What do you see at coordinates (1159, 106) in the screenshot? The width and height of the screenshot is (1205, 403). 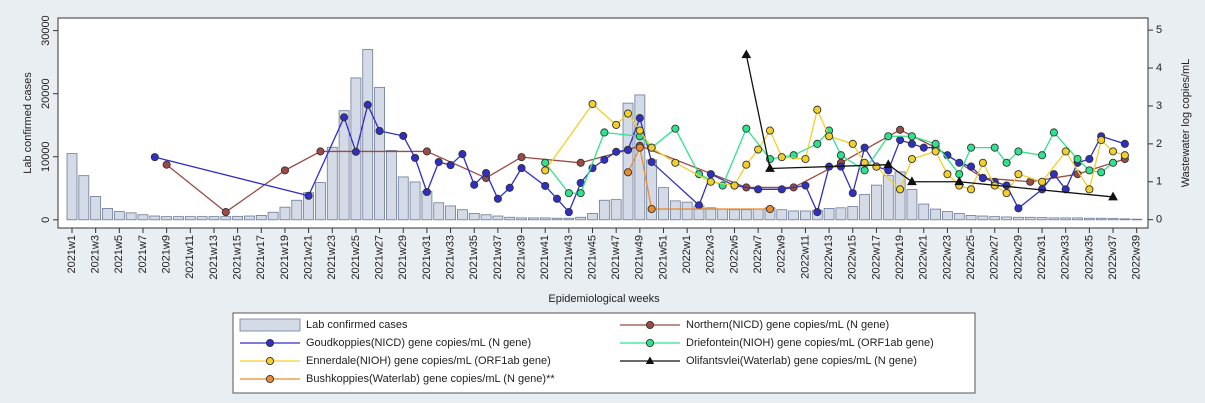 I see `y2-tick-label: 3` at bounding box center [1159, 106].